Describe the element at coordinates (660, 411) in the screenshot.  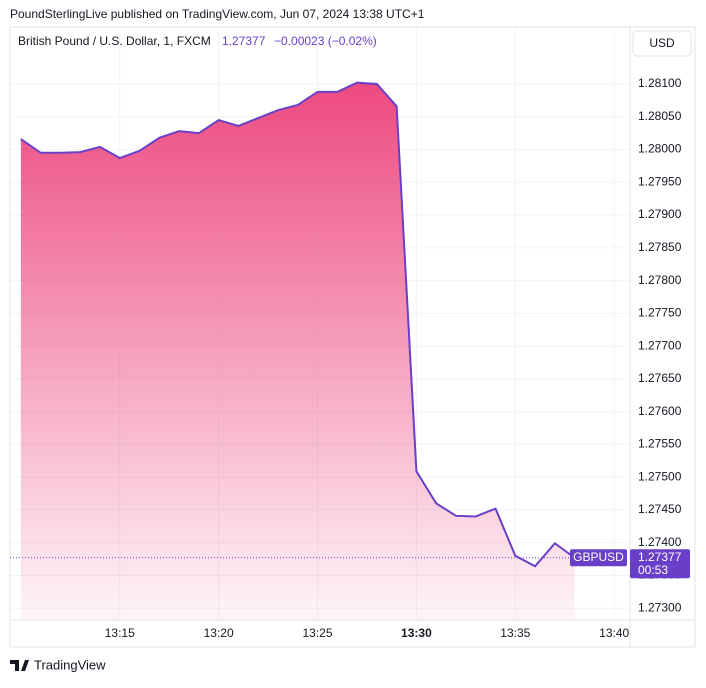
I see `y-tick-label: 1.27600` at that location.